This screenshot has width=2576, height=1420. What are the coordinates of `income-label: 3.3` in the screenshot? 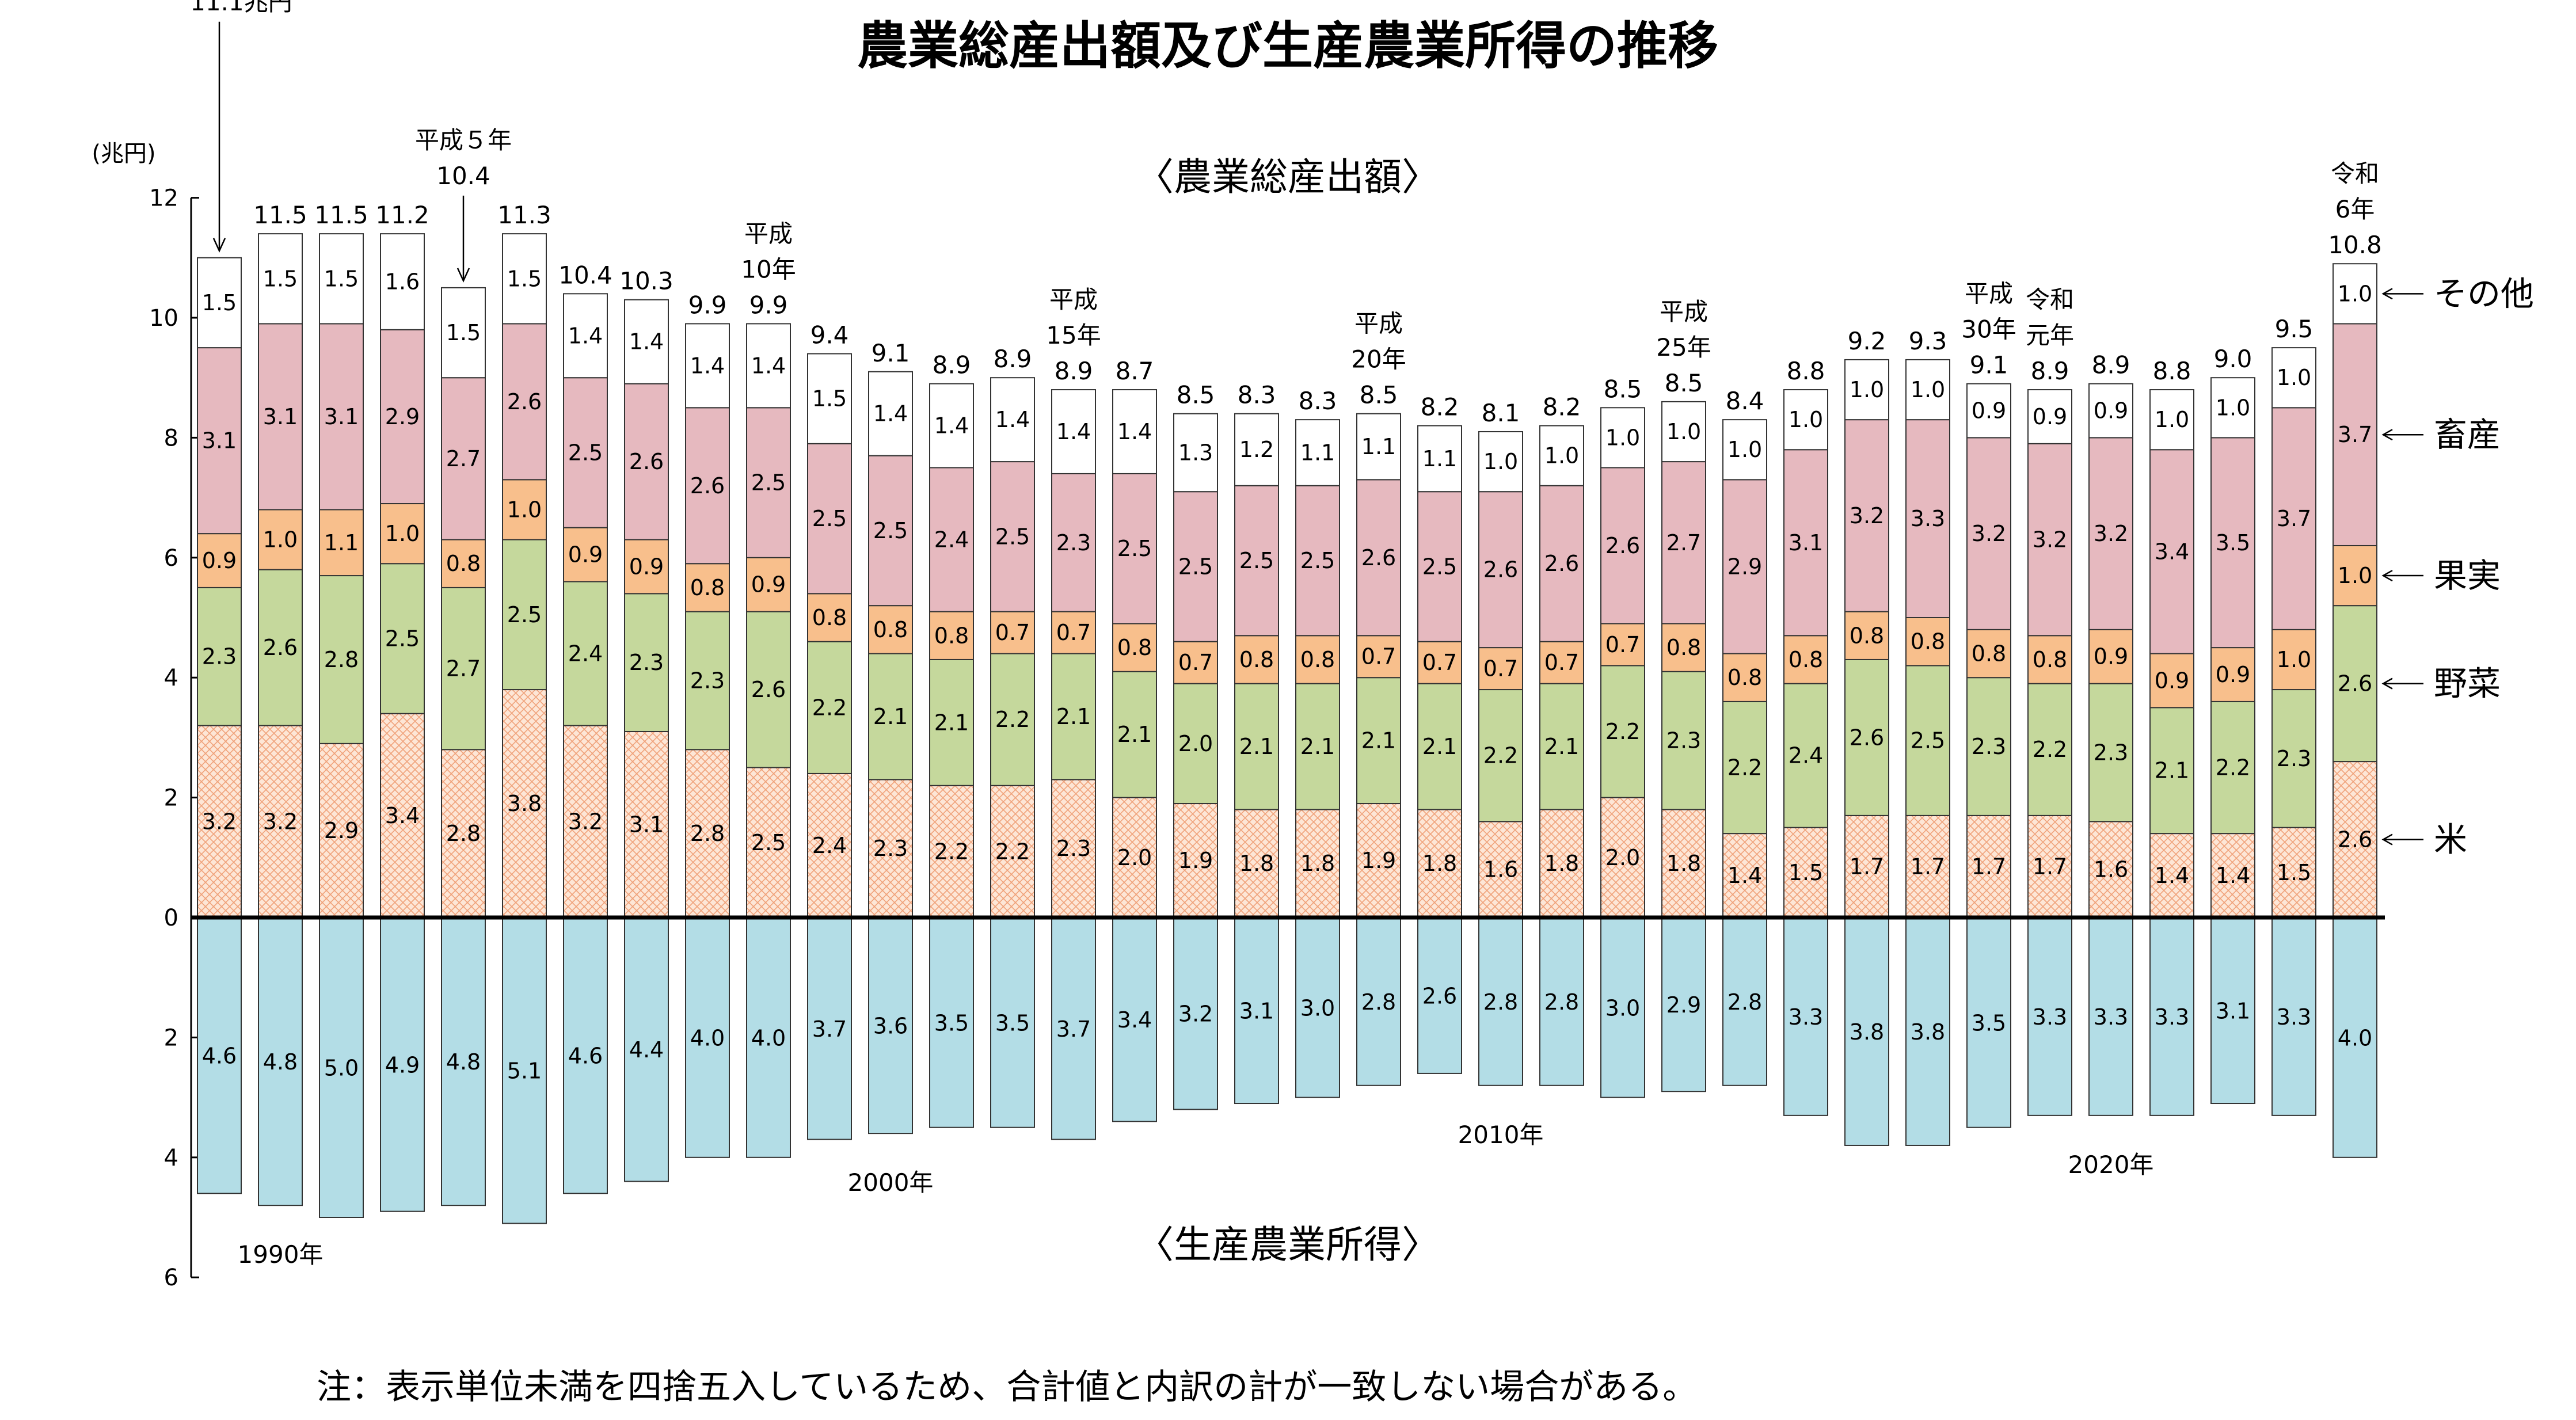 It's located at (2172, 1017).